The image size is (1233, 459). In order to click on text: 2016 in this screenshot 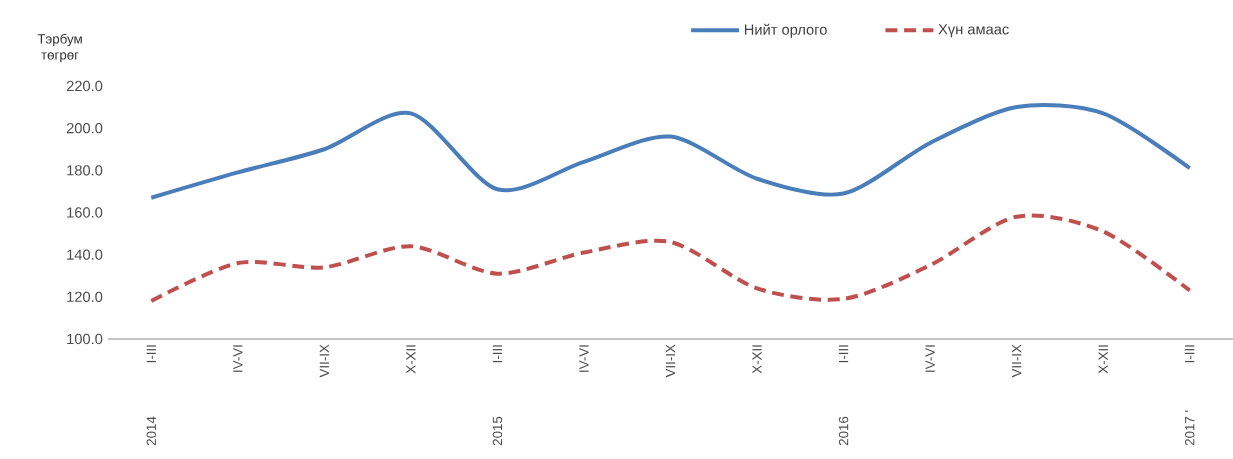, I will do `click(843, 431)`.